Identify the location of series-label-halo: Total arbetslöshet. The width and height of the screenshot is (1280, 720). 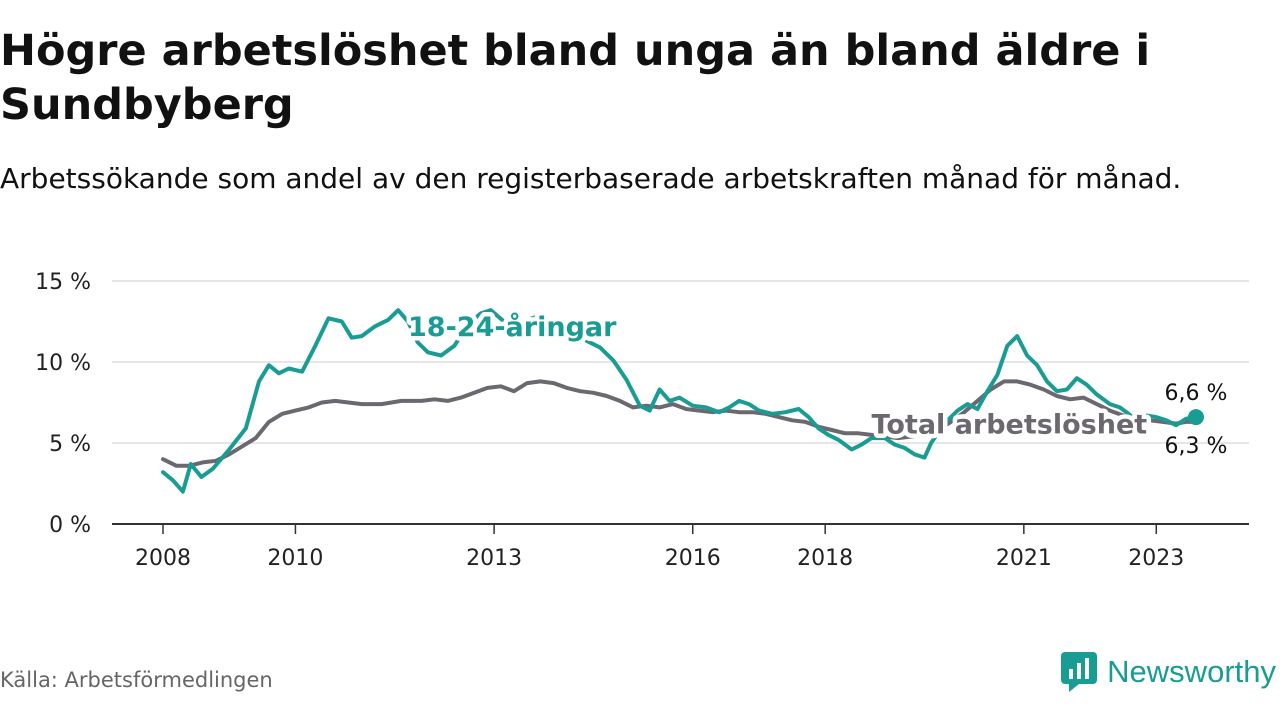
(1010, 424).